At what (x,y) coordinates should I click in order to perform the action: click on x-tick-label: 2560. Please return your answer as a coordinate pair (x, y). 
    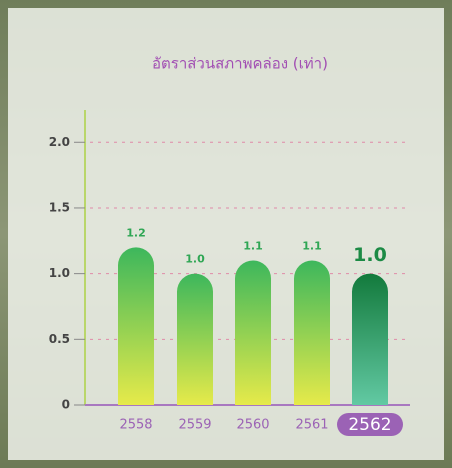
    Looking at the image, I should click on (252, 425).